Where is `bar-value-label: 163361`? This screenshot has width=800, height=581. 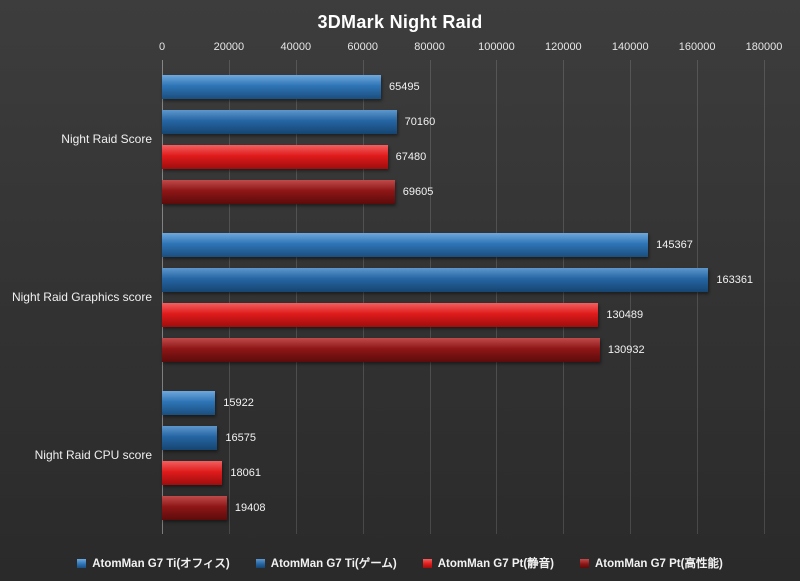 bar-value-label: 163361 is located at coordinates (735, 279).